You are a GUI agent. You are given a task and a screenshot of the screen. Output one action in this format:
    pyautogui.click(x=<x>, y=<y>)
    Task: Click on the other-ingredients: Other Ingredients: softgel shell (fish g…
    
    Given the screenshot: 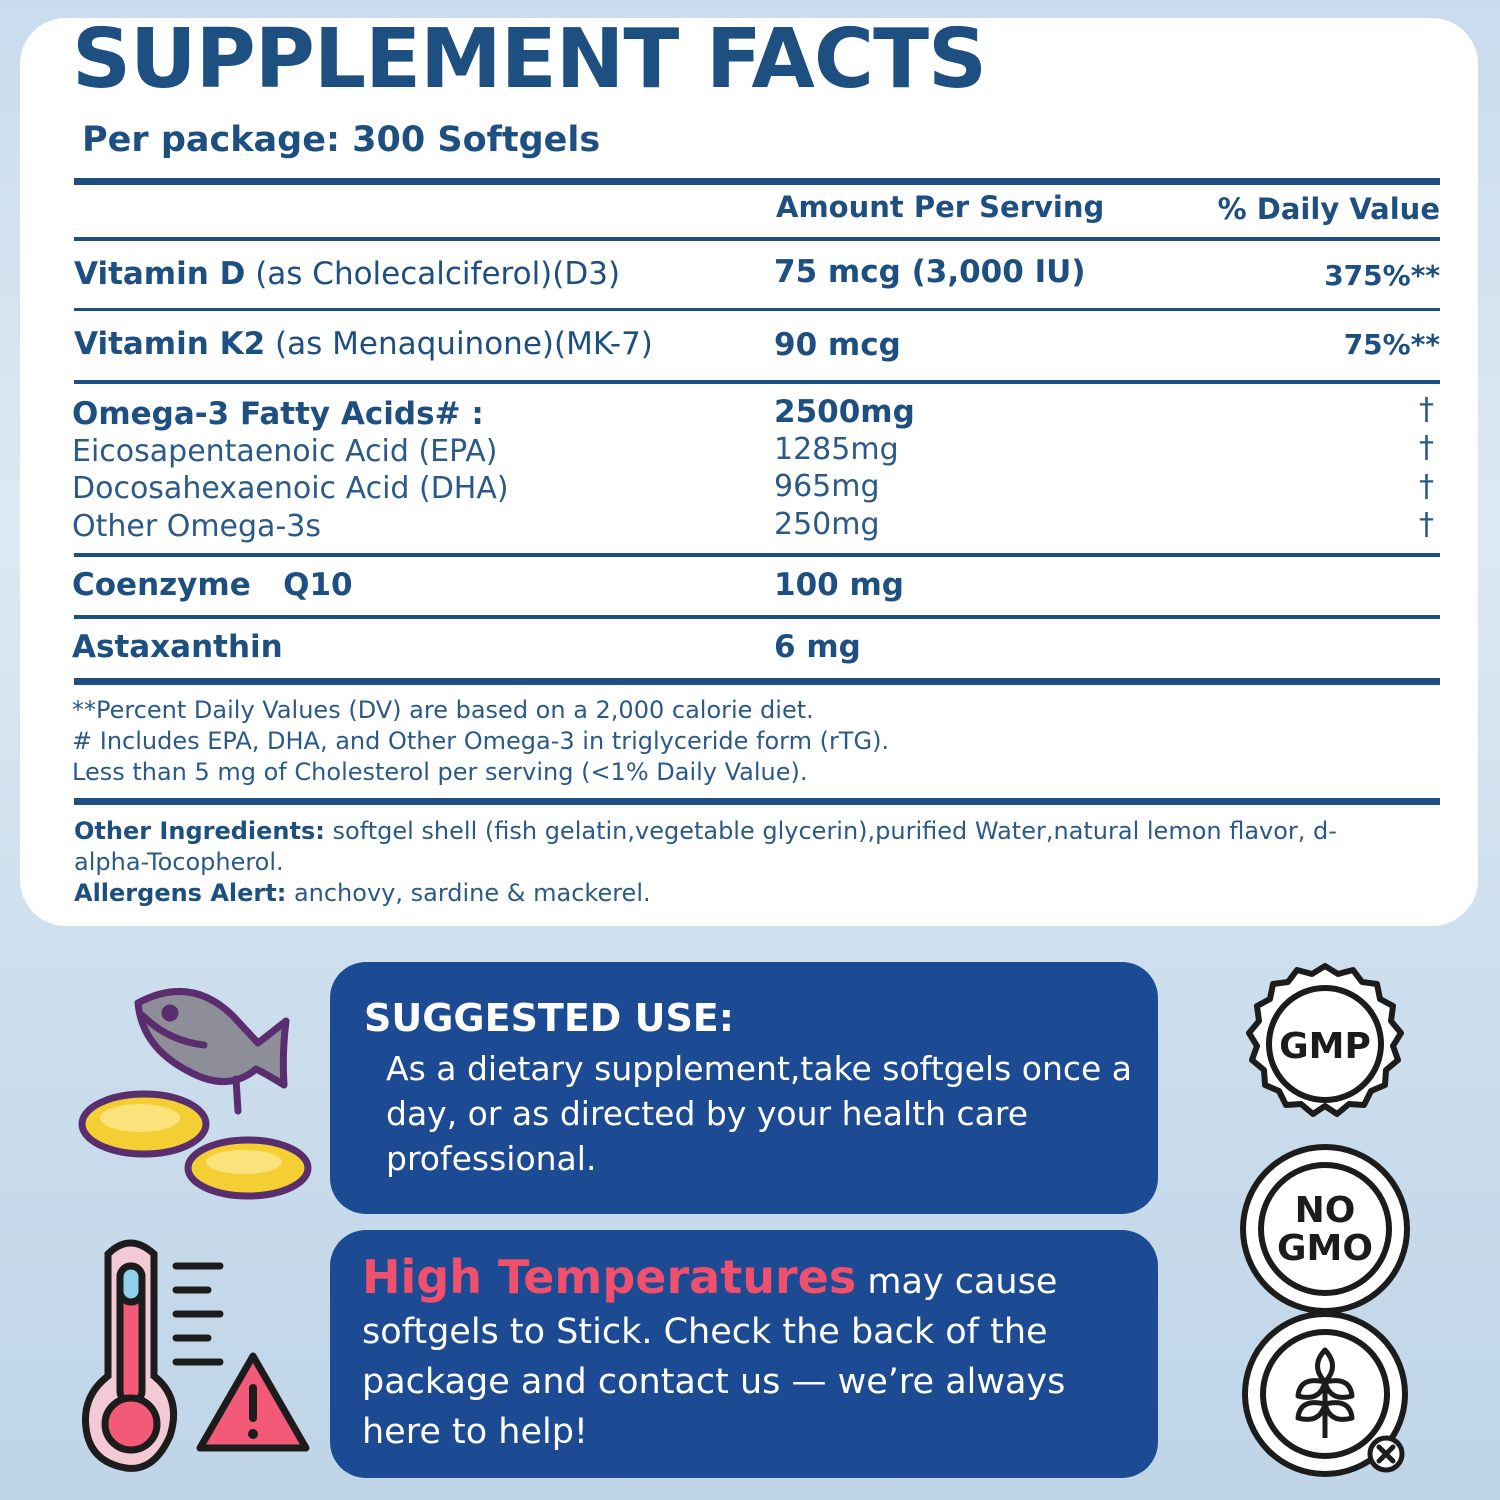 What is the action you would take?
    pyautogui.click(x=705, y=846)
    